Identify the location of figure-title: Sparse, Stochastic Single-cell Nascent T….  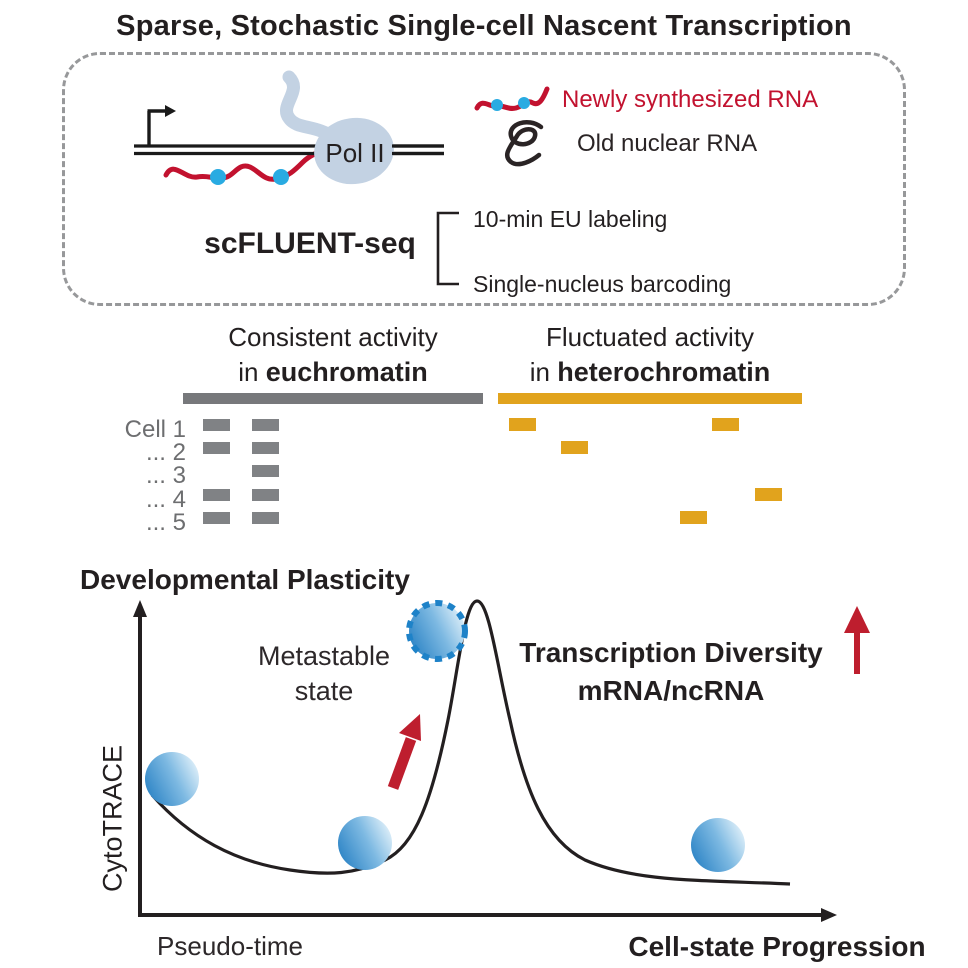
(484, 26).